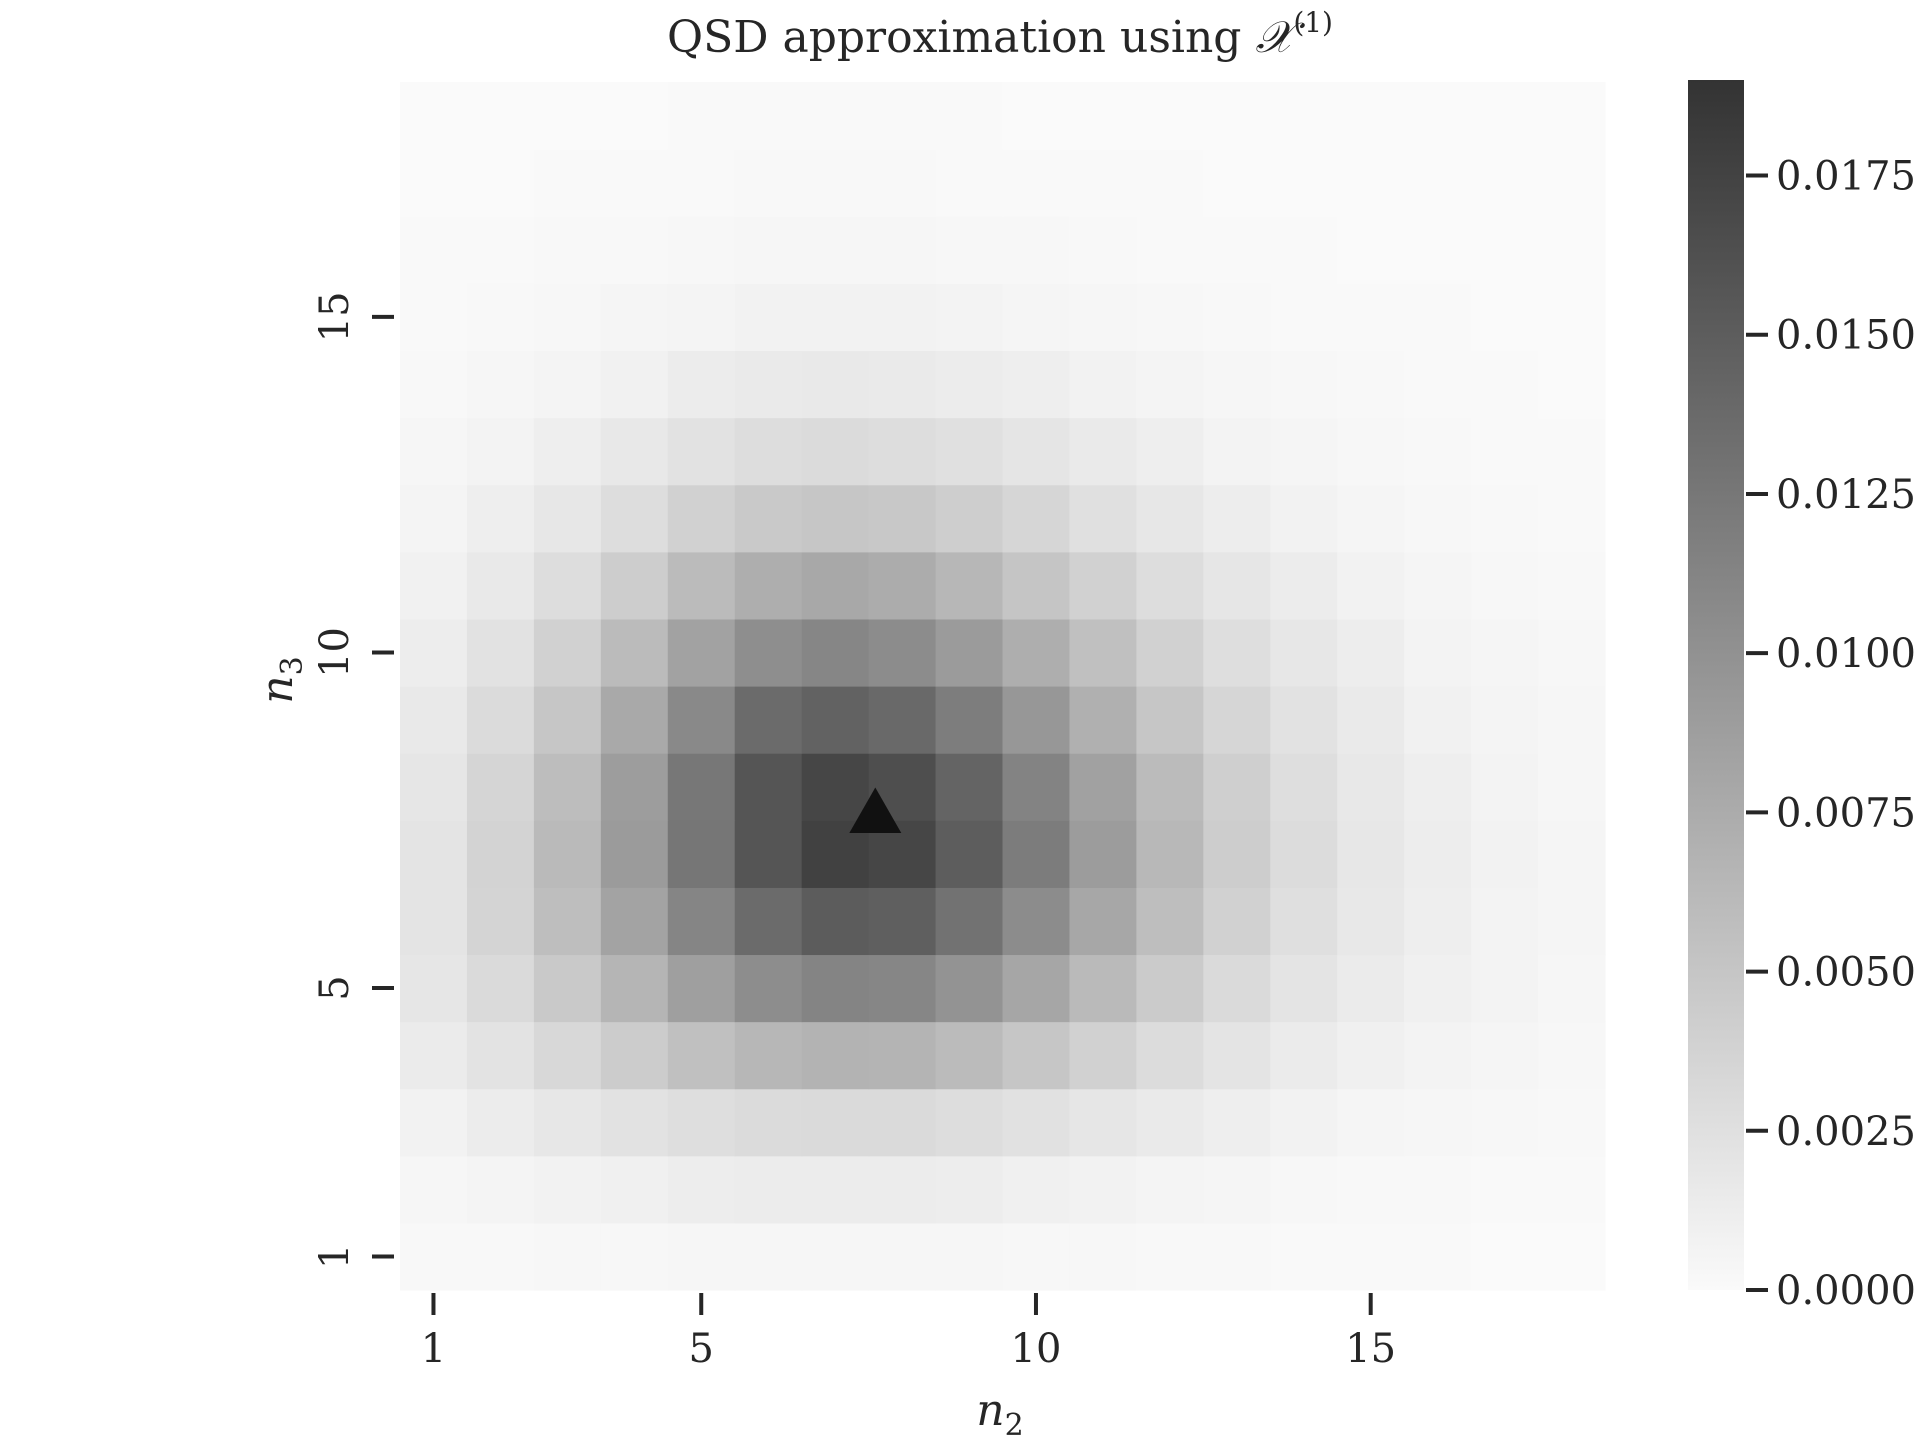 The width and height of the screenshot is (1920, 1440). Describe the element at coordinates (1846, 336) in the screenshot. I see `colorbar-tick-label-6: 0.0150` at that location.